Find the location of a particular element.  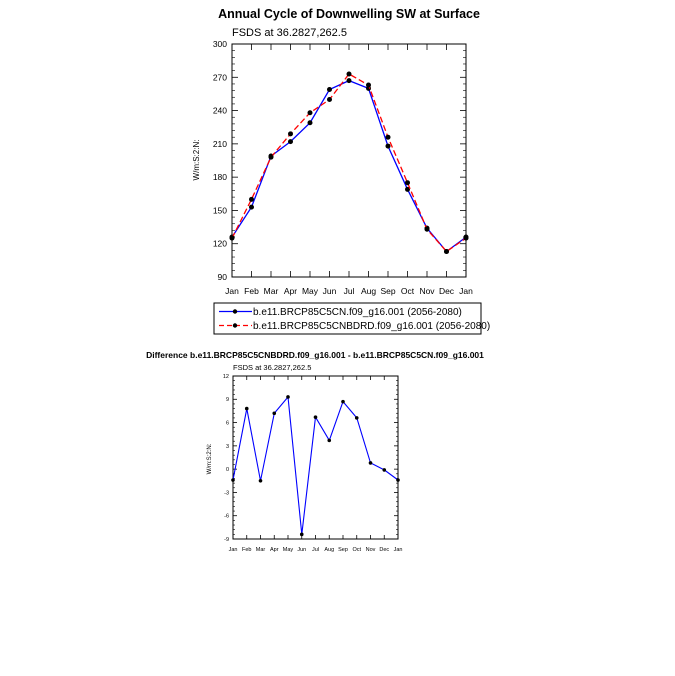

legend-label-1: b.e11.BRCP85C5CN.f09_g16.001 (2056-2080) is located at coordinates (357, 312).